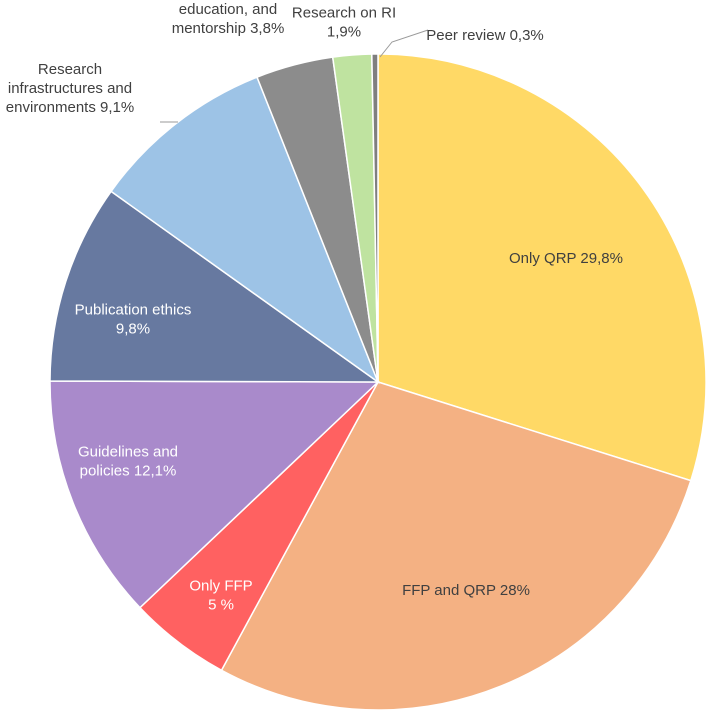 The image size is (708, 712). What do you see at coordinates (128, 462) in the screenshot?
I see `slice-label-4: Guidelines and policies 12,1%` at bounding box center [128, 462].